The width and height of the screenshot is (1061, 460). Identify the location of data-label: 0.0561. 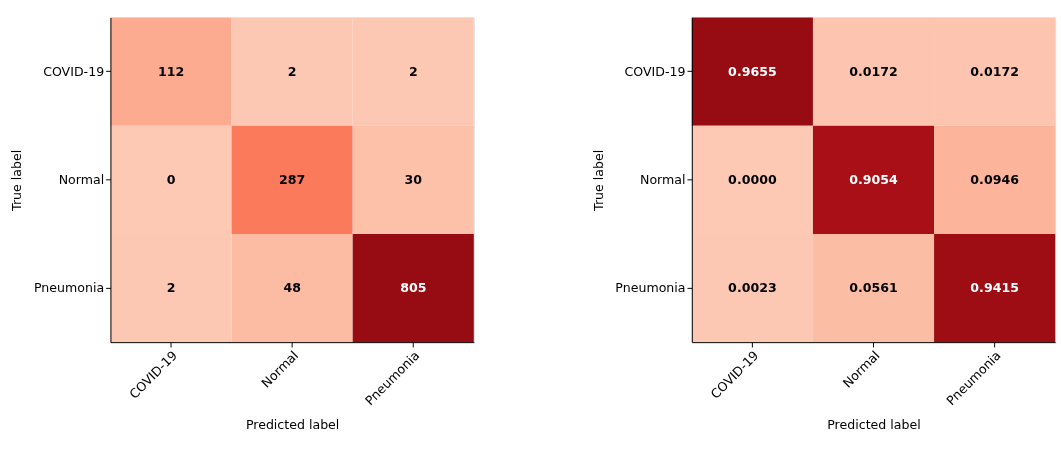
(873, 287).